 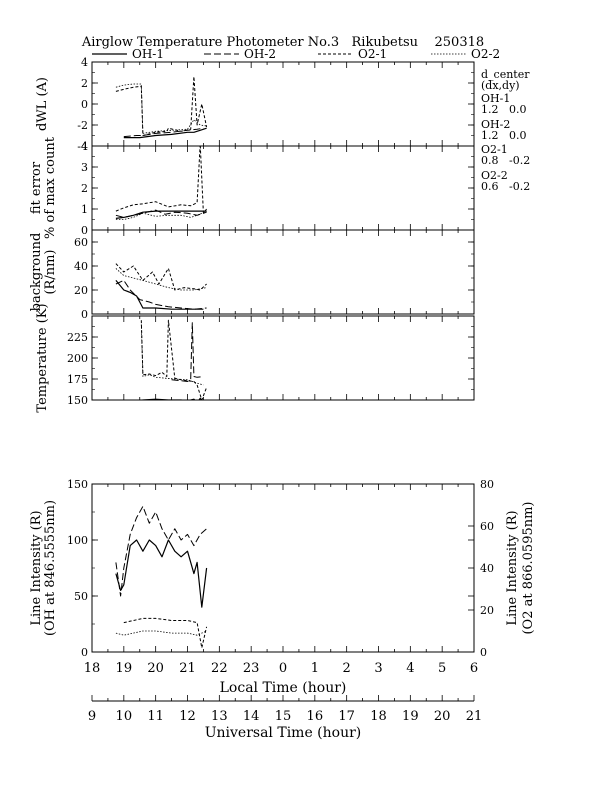 I want to click on ut-tick-label: 11, so click(x=155, y=716).